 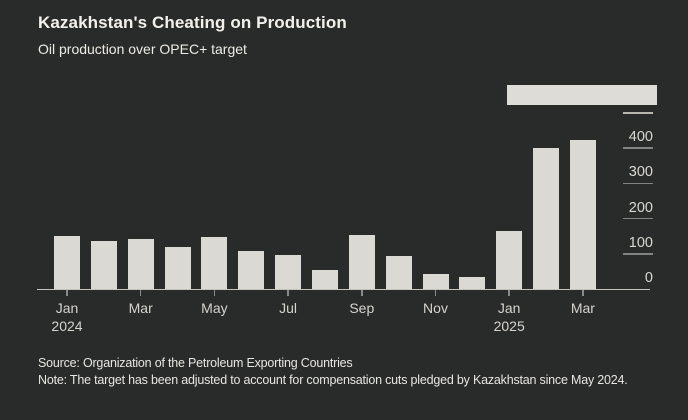 What do you see at coordinates (435, 308) in the screenshot?
I see `x-axis-label: Nov` at bounding box center [435, 308].